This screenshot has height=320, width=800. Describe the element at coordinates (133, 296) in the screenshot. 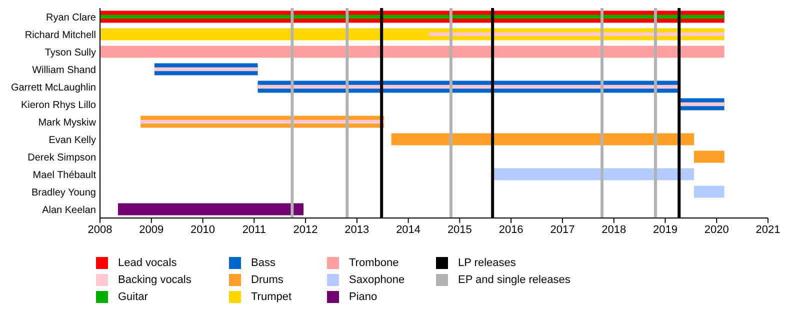

I see `legend-label: Guitar` at that location.